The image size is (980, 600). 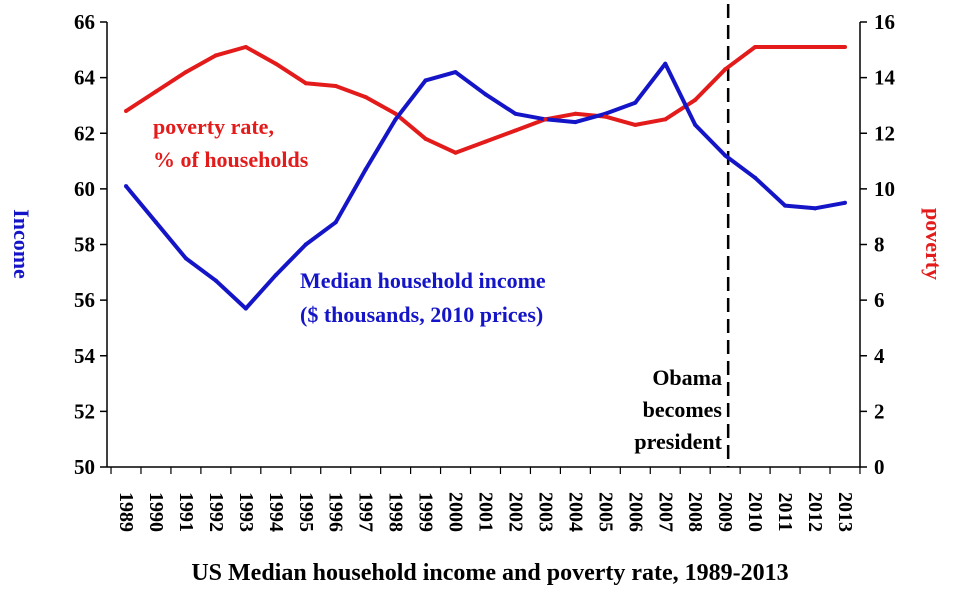 What do you see at coordinates (21, 244) in the screenshot?
I see `left-axis-label: Income` at bounding box center [21, 244].